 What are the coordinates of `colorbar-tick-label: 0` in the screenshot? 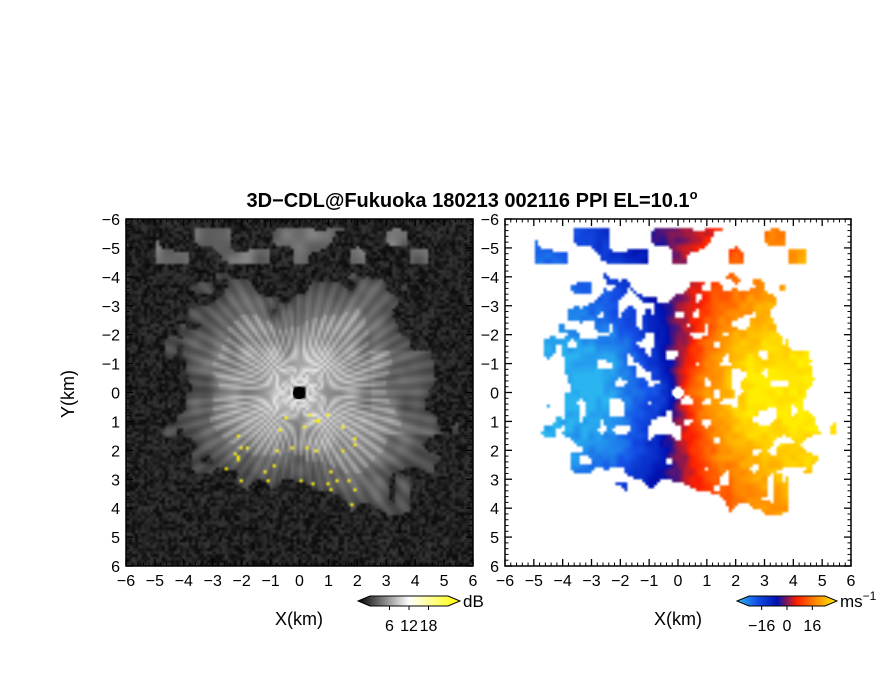 It's located at (787, 626).